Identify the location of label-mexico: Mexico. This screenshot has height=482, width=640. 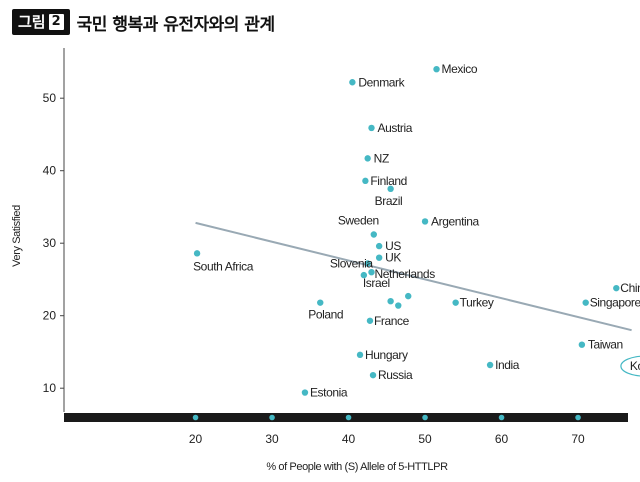
(460, 69).